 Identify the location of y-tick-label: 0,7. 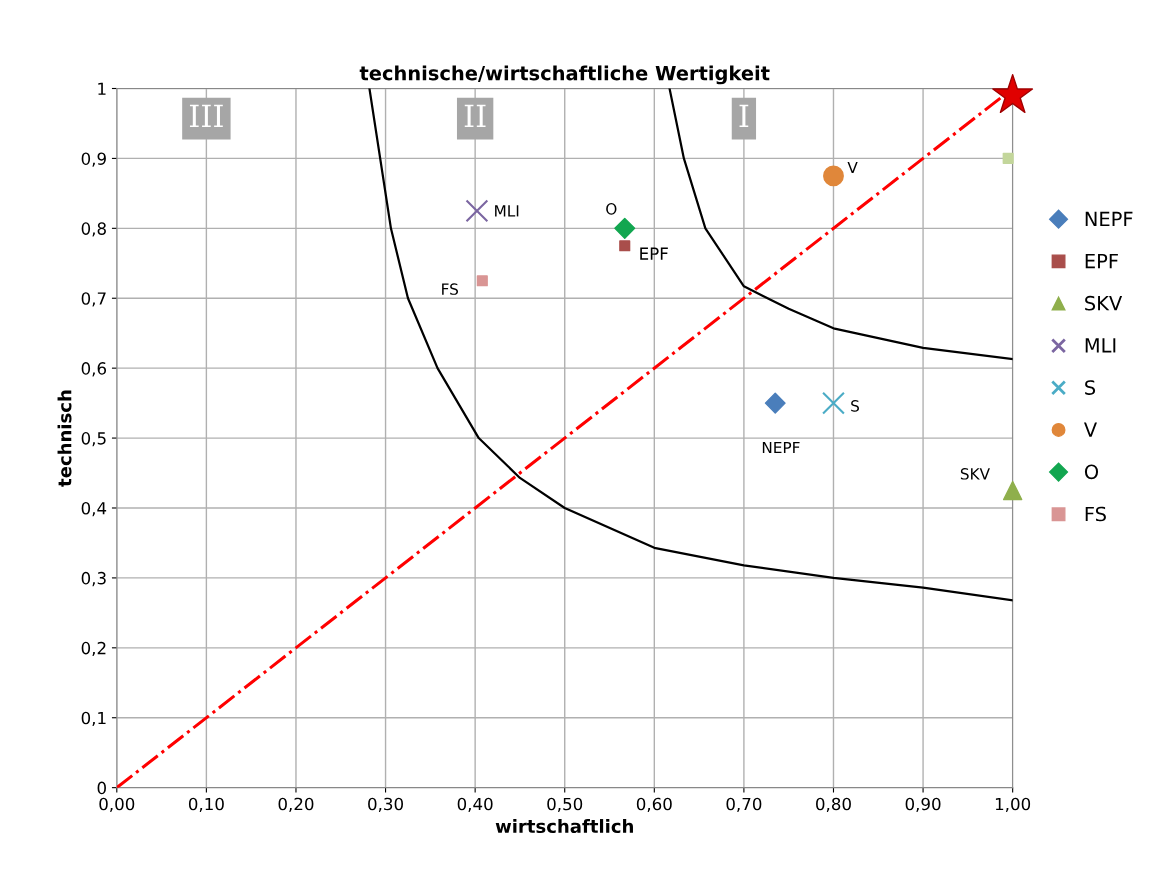
(93, 299).